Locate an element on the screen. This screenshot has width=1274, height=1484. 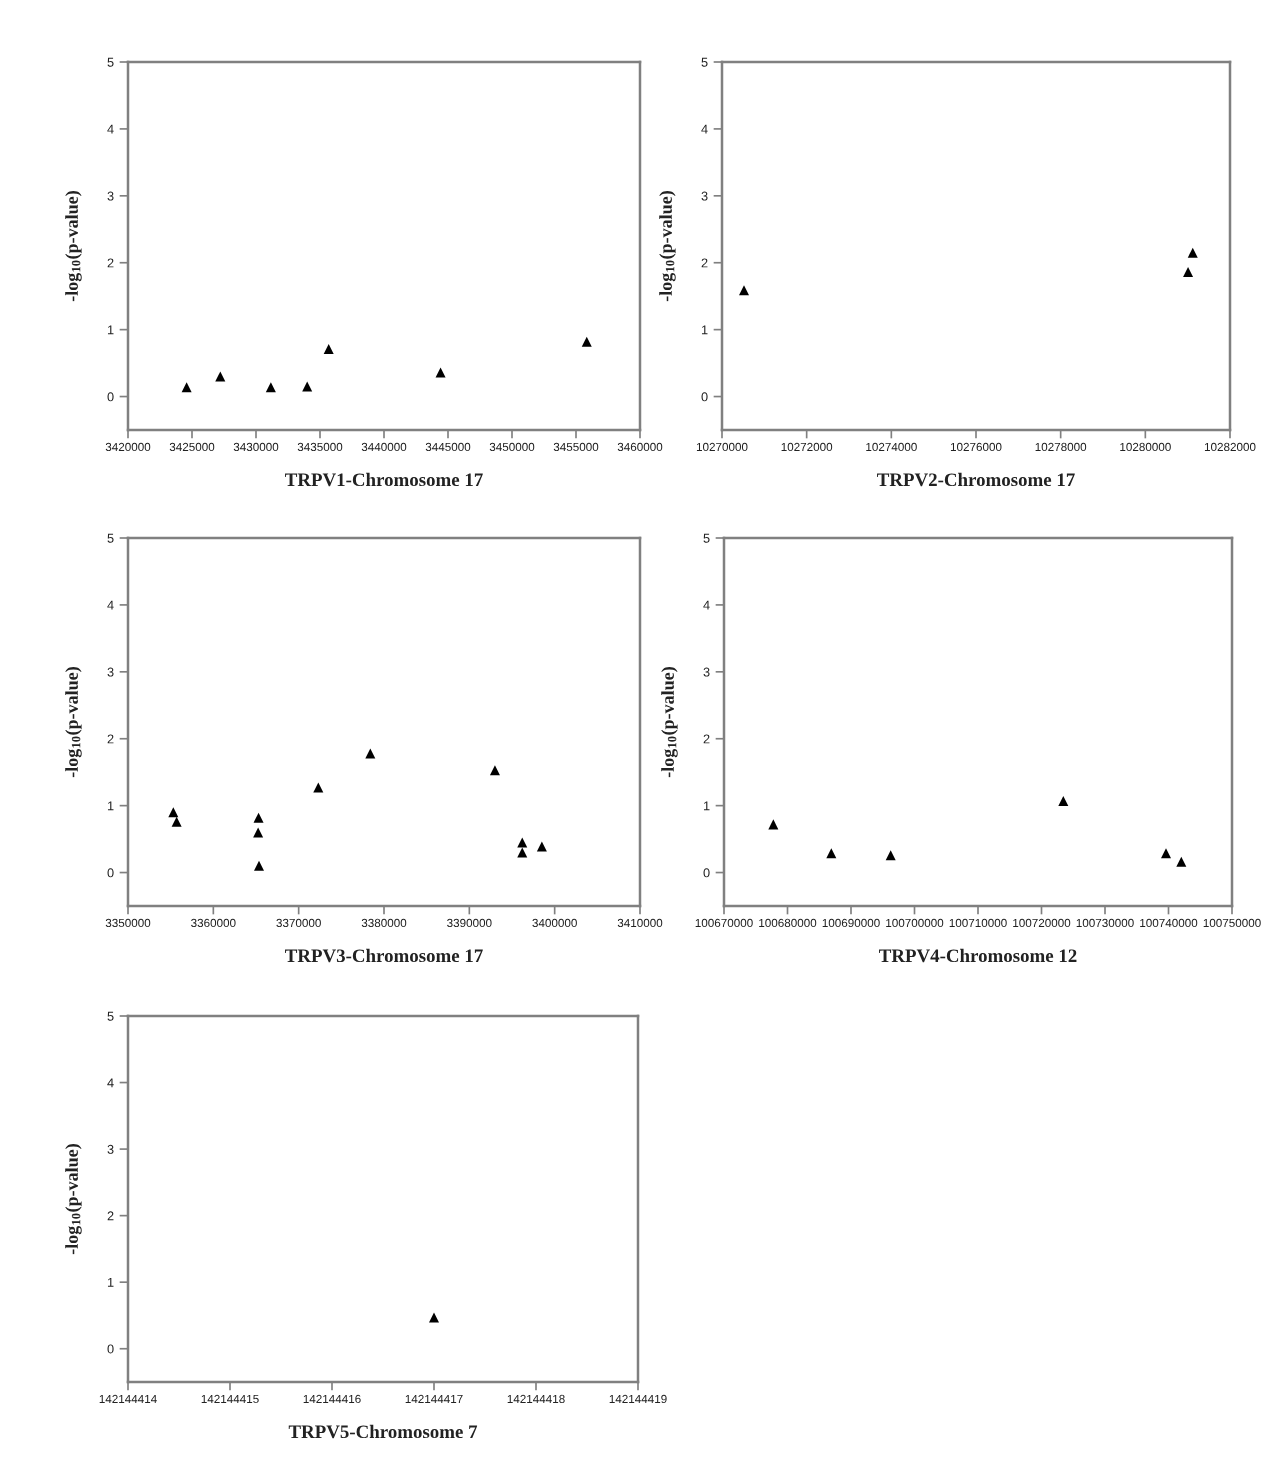
x-axis-title: TRPV1-Chromosome 17 is located at coordinates (384, 479).